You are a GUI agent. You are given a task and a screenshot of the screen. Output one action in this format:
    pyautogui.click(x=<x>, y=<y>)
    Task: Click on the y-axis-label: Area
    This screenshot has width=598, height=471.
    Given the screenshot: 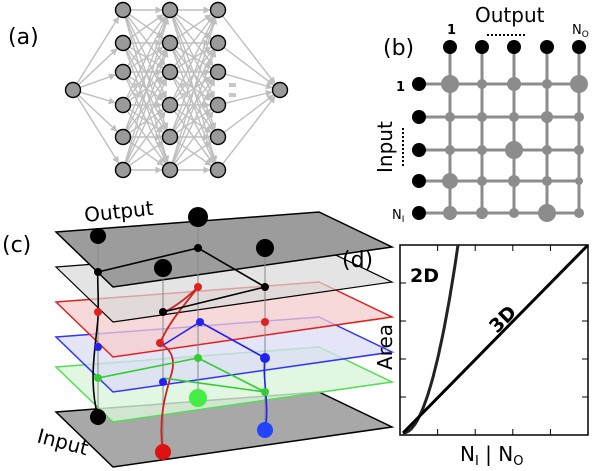 What is the action you would take?
    pyautogui.click(x=385, y=347)
    